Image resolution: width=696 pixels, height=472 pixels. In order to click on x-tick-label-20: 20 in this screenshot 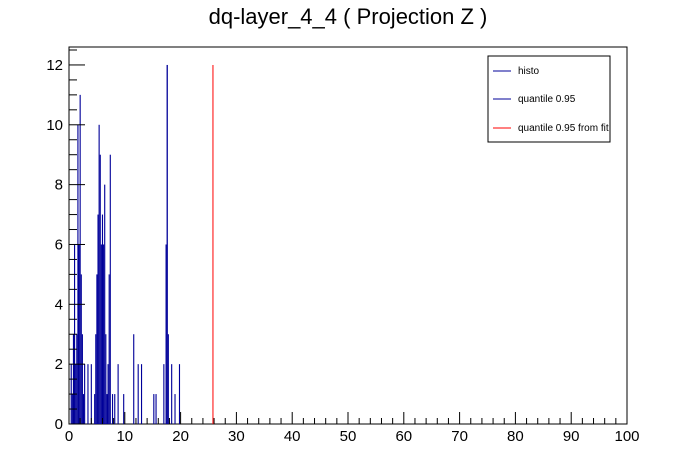, I will do `click(180, 436)`.